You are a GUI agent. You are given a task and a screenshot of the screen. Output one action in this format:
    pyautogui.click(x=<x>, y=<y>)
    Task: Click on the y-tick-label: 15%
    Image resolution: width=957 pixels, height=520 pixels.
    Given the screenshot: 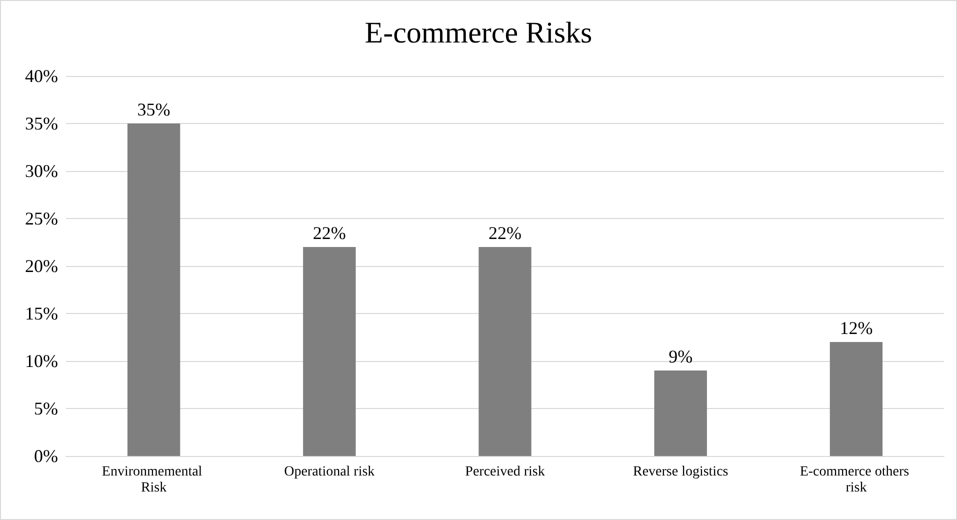 What is the action you would take?
    pyautogui.click(x=41, y=314)
    